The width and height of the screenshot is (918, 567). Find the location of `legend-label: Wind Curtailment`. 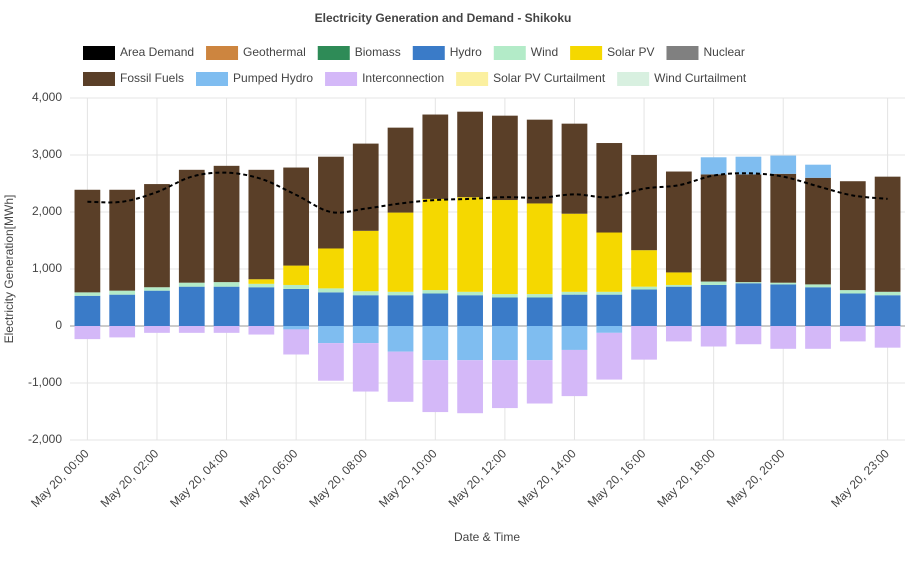

legend-label: Wind Curtailment is located at coordinates (700, 78).